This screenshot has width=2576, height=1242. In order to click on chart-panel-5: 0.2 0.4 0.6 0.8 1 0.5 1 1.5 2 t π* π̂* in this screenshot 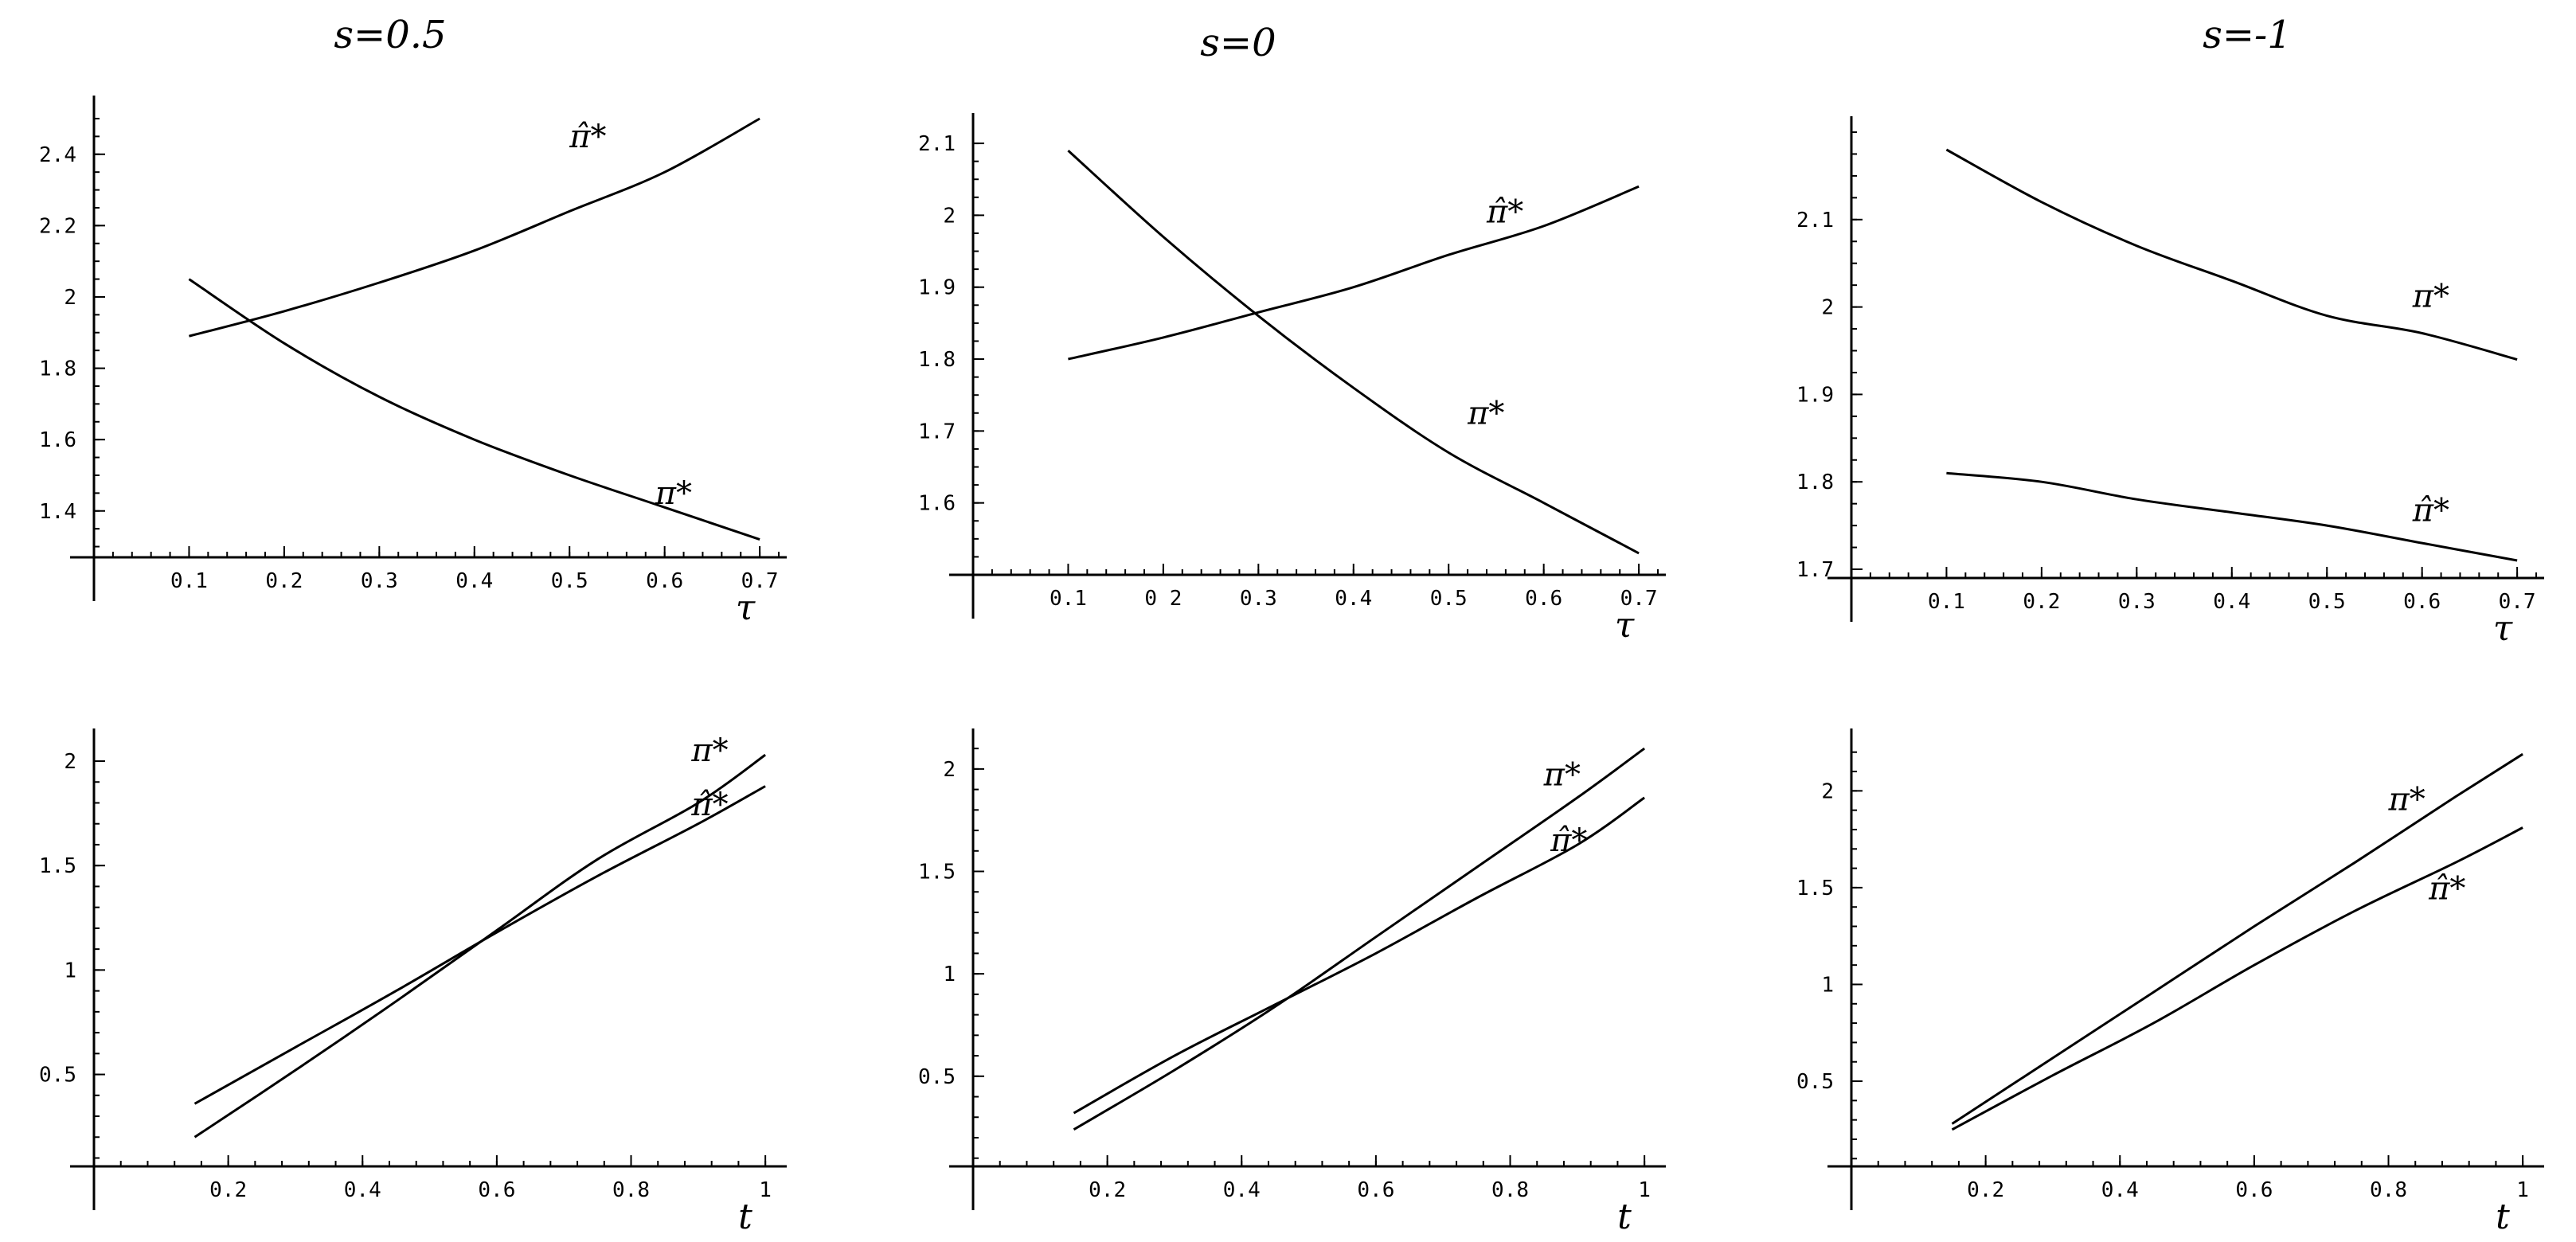, I will do `click(1292, 982)`.